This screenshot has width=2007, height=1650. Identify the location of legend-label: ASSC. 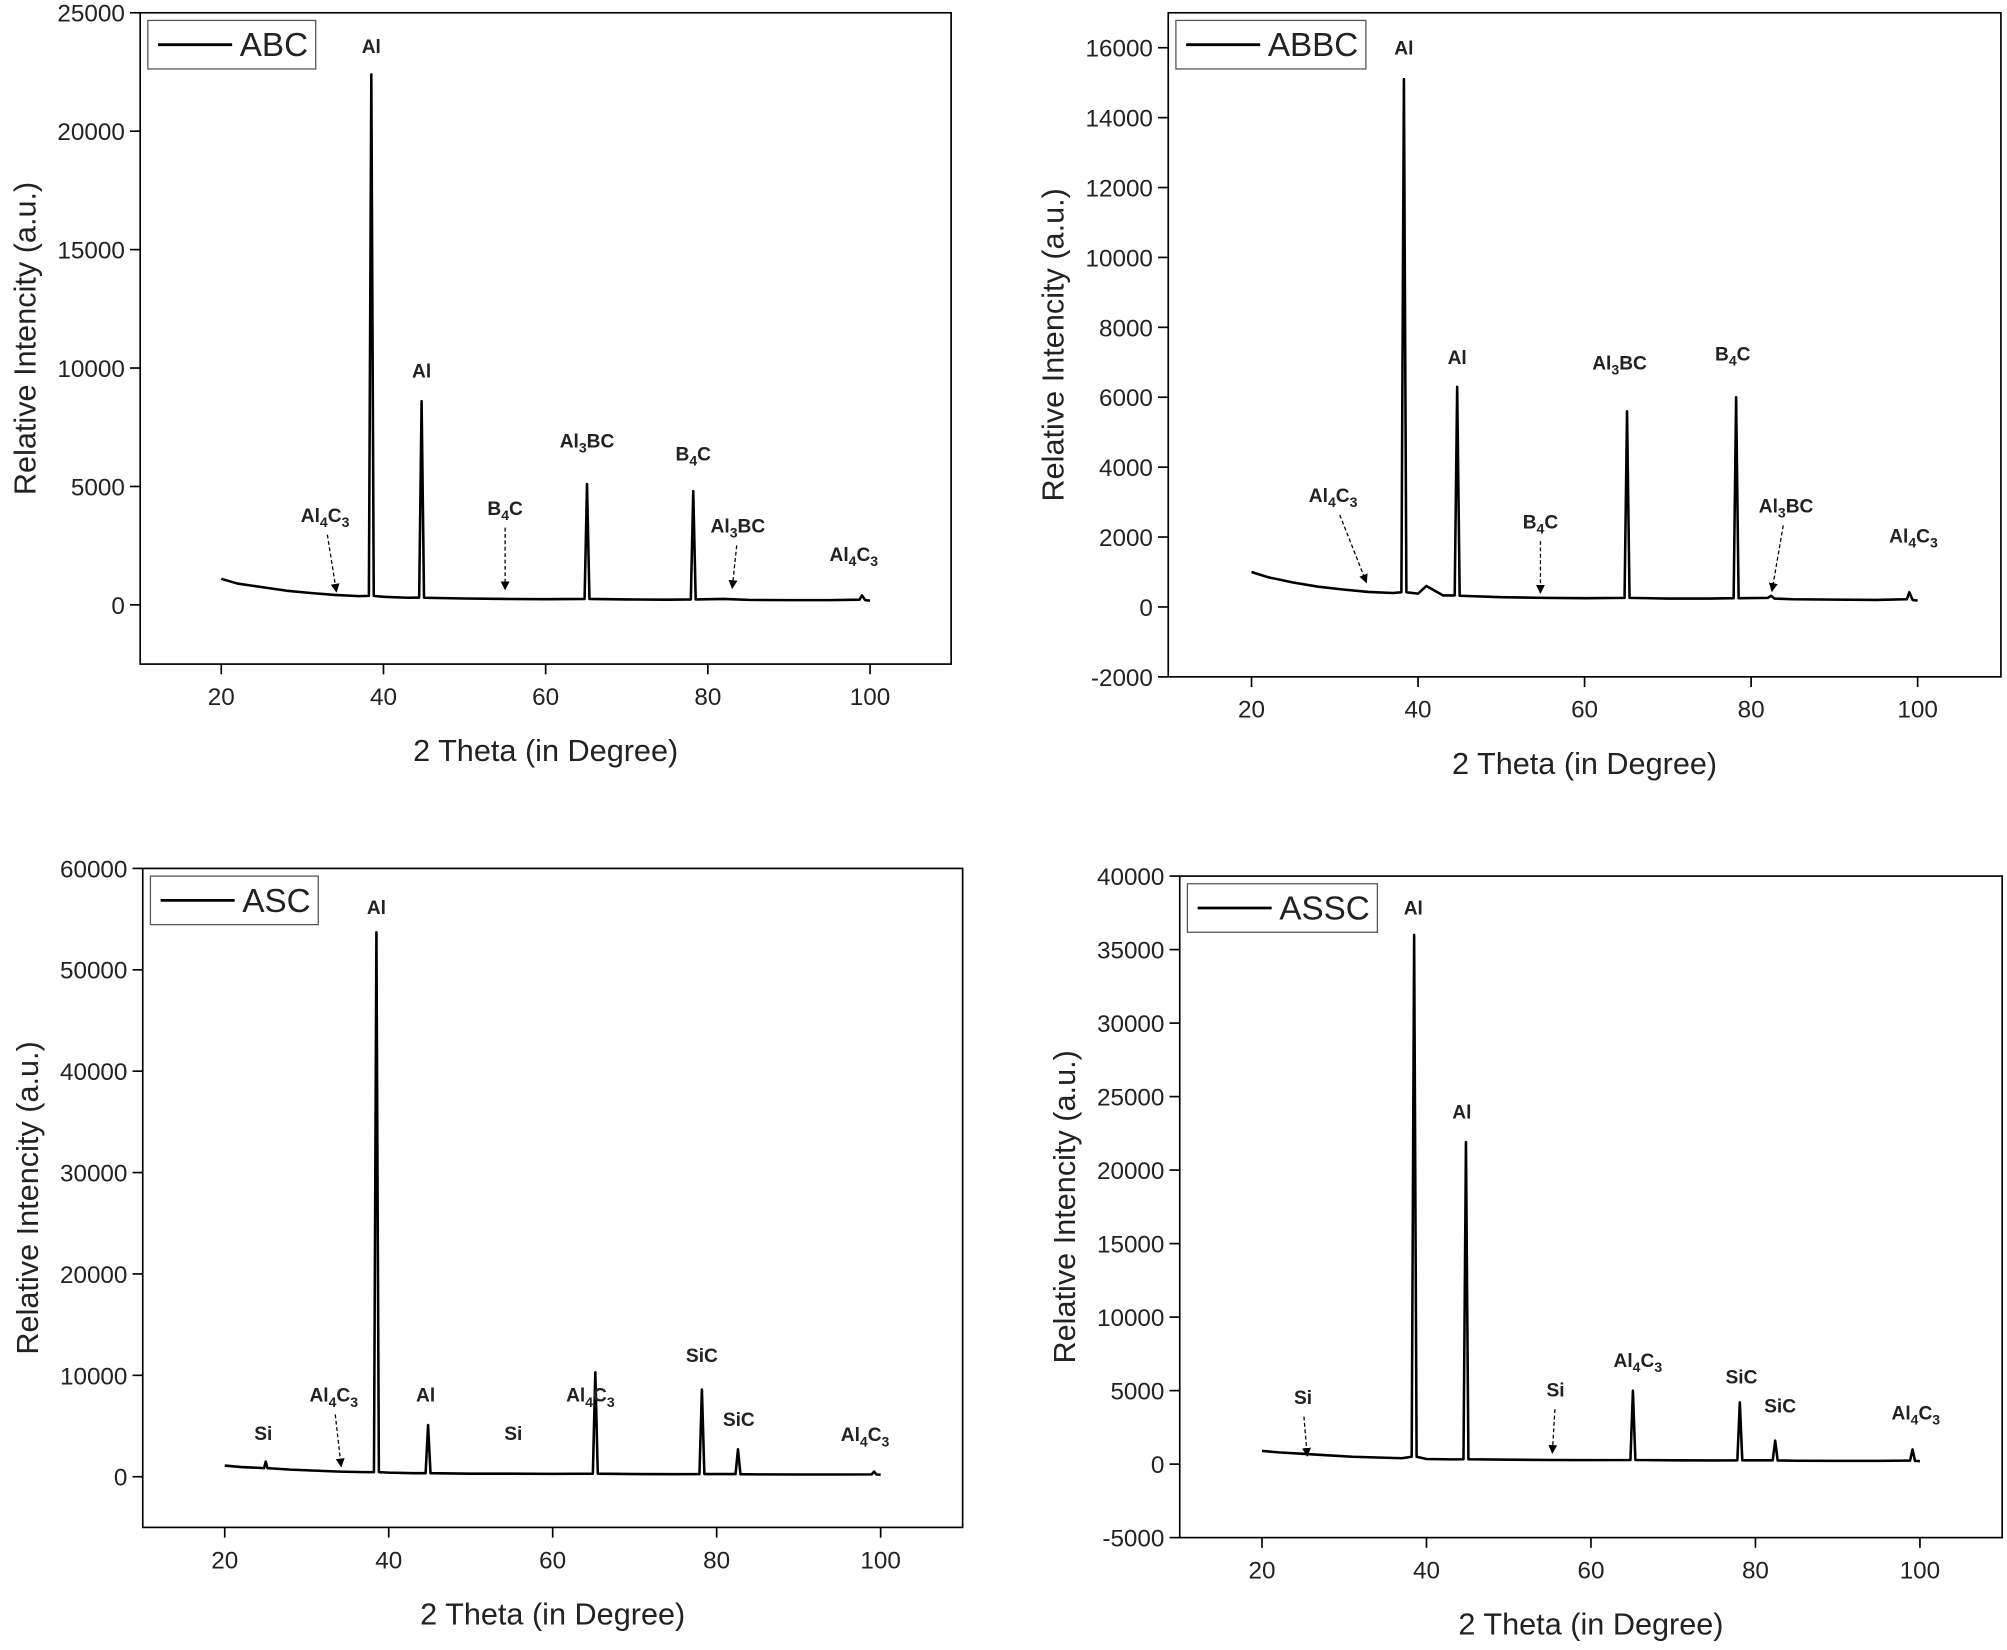
(1324, 909).